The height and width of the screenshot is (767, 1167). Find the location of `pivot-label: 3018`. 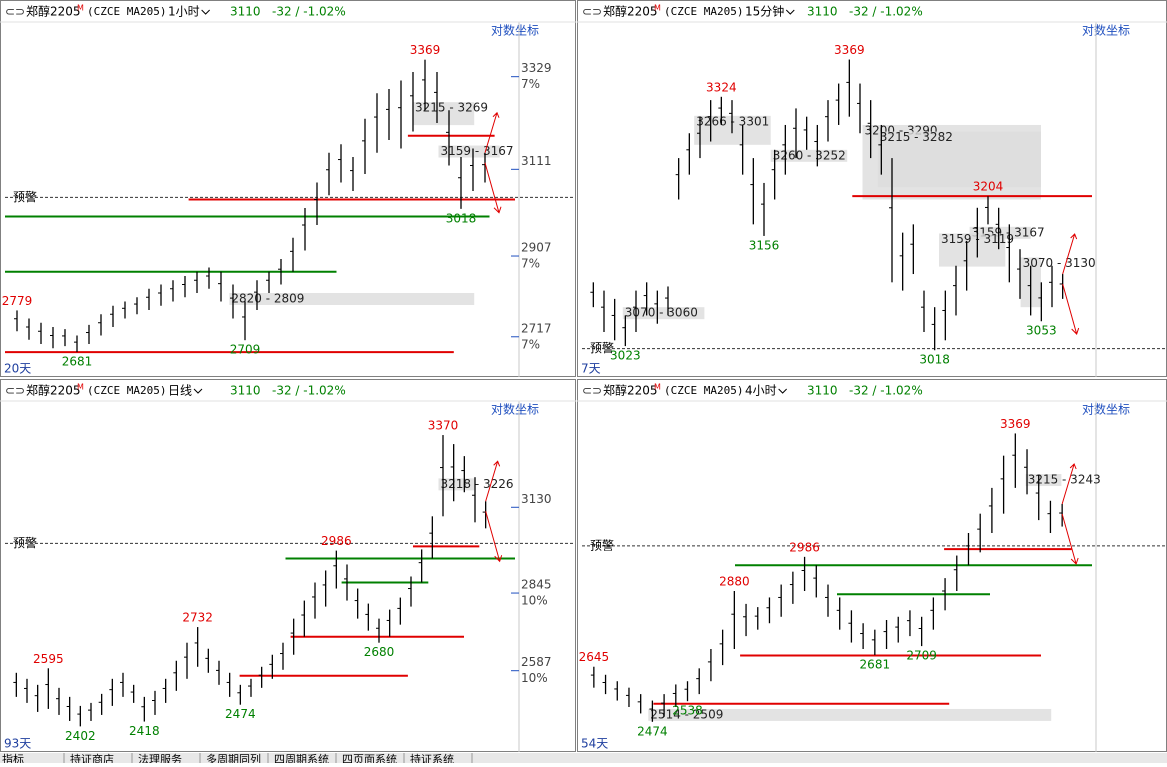

pivot-label: 3018 is located at coordinates (934, 360).